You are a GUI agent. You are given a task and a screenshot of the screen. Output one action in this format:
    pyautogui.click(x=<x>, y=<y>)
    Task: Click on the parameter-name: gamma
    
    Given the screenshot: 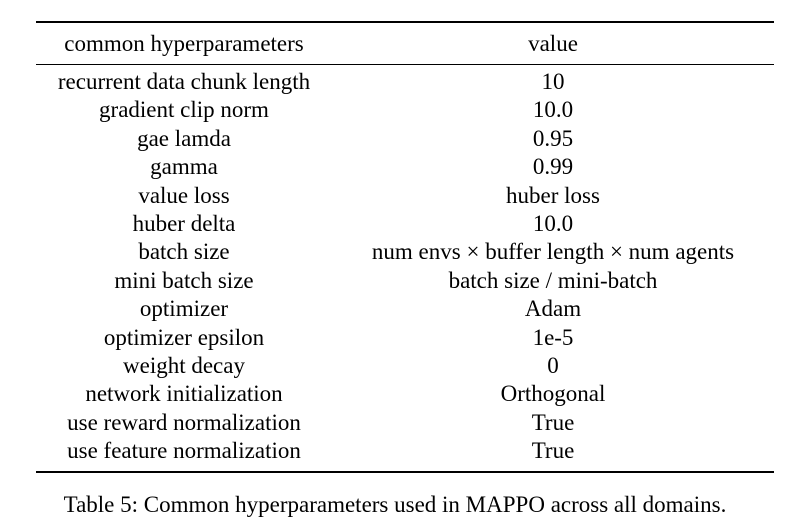 What is the action you would take?
    pyautogui.click(x=184, y=167)
    